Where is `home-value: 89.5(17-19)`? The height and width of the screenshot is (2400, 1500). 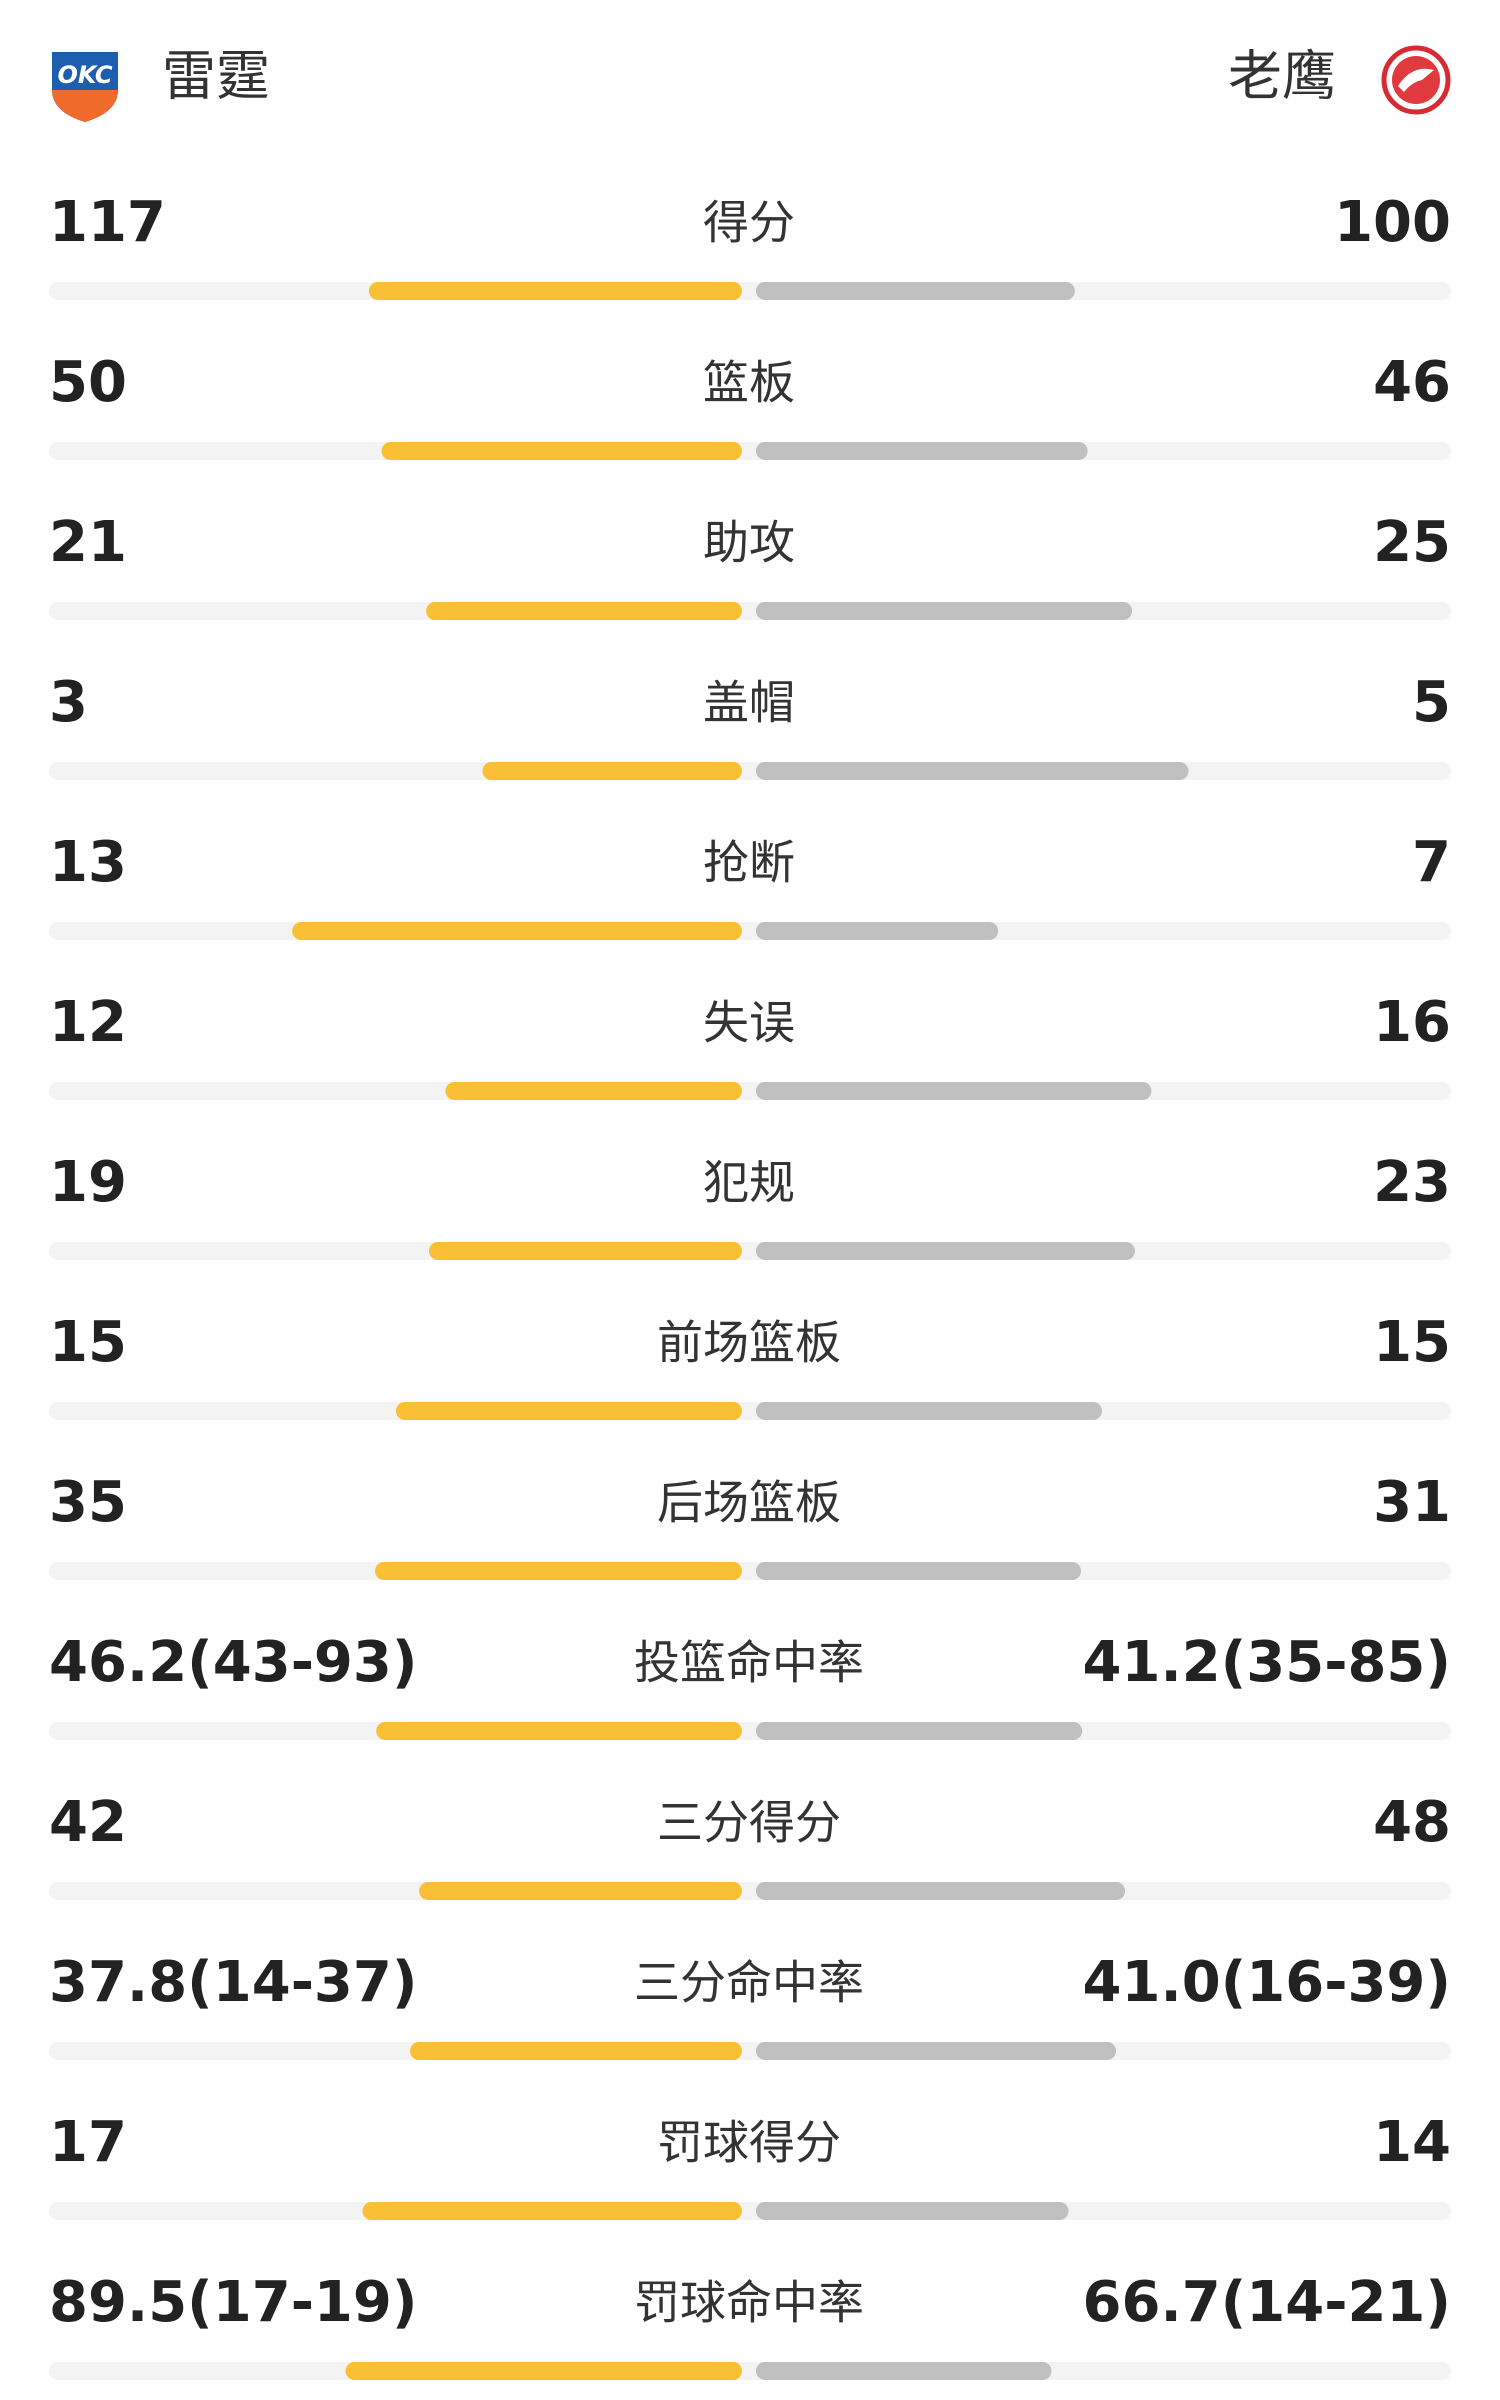 home-value: 89.5(17-19) is located at coordinates (233, 2302).